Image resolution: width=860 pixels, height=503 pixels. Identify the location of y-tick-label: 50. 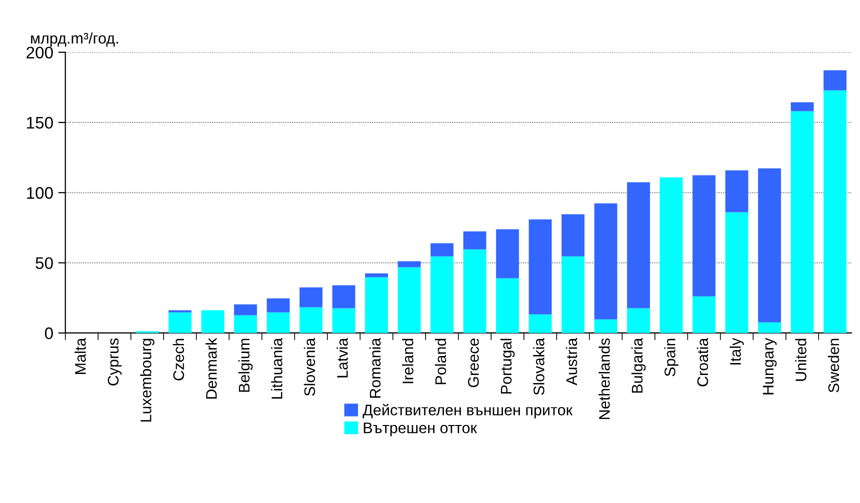
(44, 263).